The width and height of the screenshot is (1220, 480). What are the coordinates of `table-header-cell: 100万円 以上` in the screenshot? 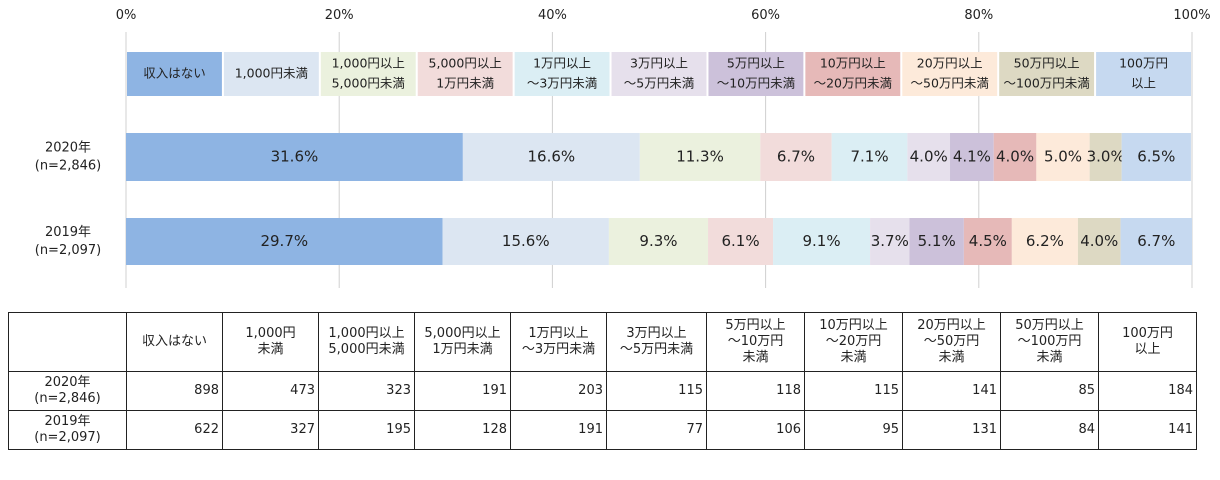 It's located at (1147, 342).